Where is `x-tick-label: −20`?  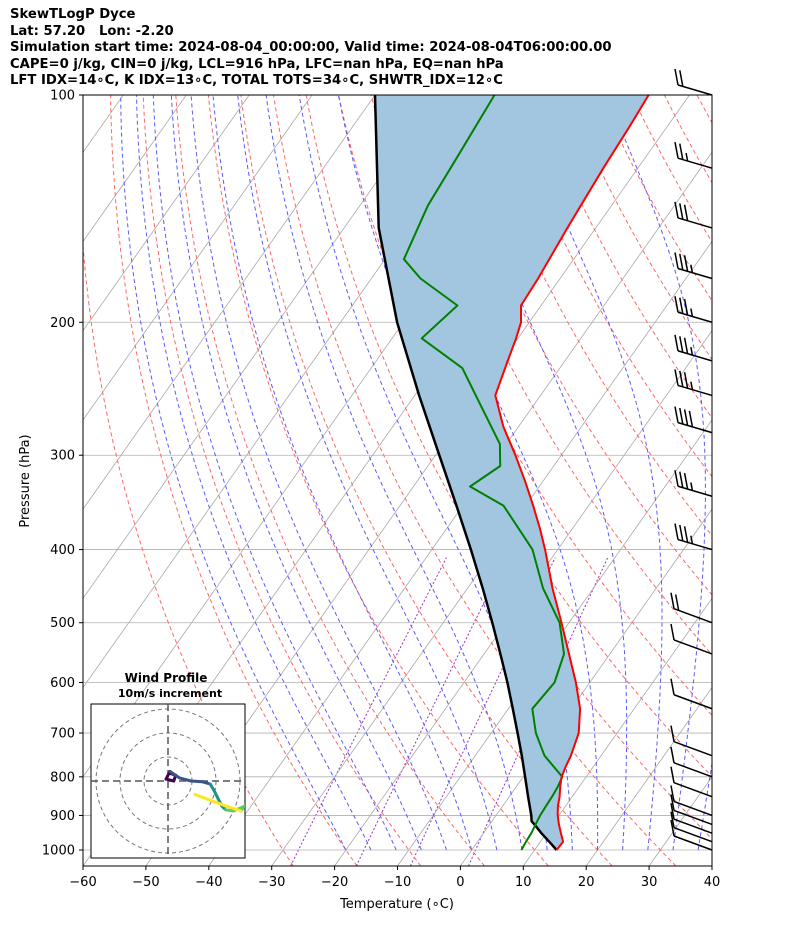
x-tick-label: −20 is located at coordinates (334, 882).